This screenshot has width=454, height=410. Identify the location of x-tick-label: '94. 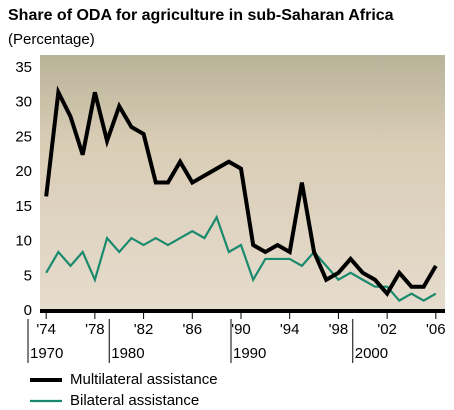
(290, 329).